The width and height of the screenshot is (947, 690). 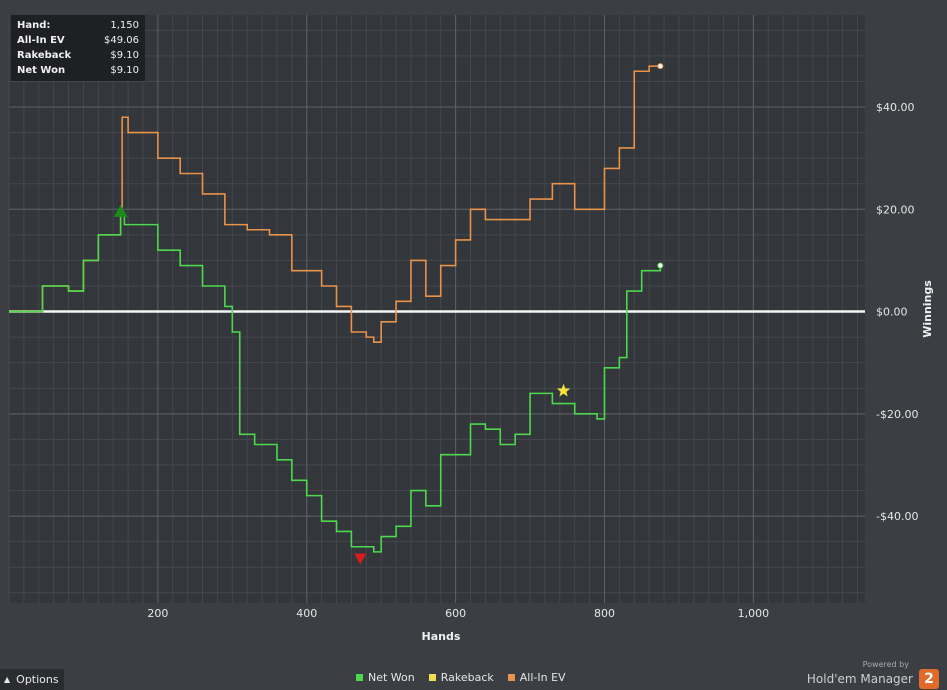 I want to click on legend-item-allin-ev: All-In EV, so click(x=536, y=677).